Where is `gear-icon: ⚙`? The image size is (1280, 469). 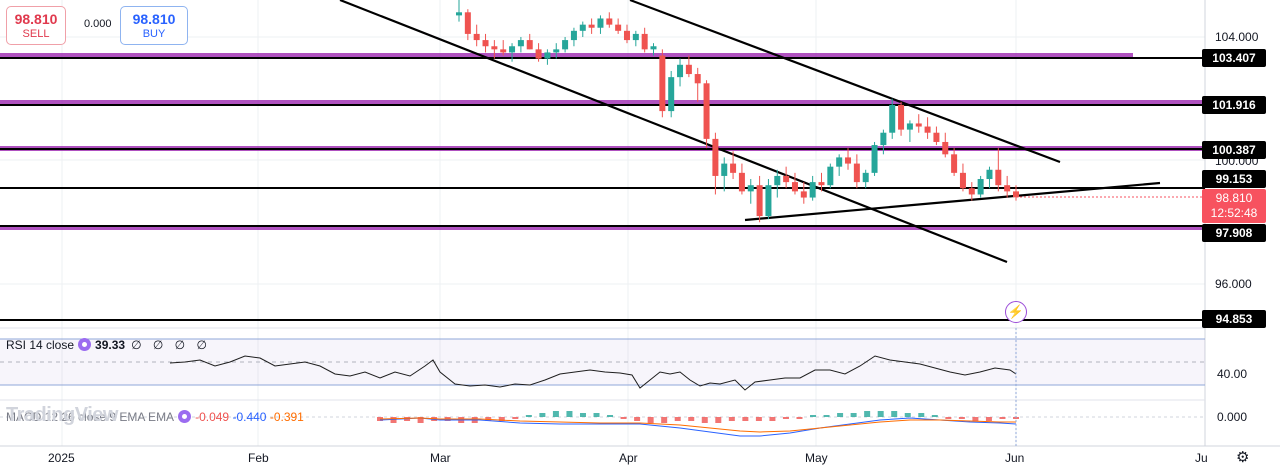
gear-icon: ⚙ is located at coordinates (1243, 457).